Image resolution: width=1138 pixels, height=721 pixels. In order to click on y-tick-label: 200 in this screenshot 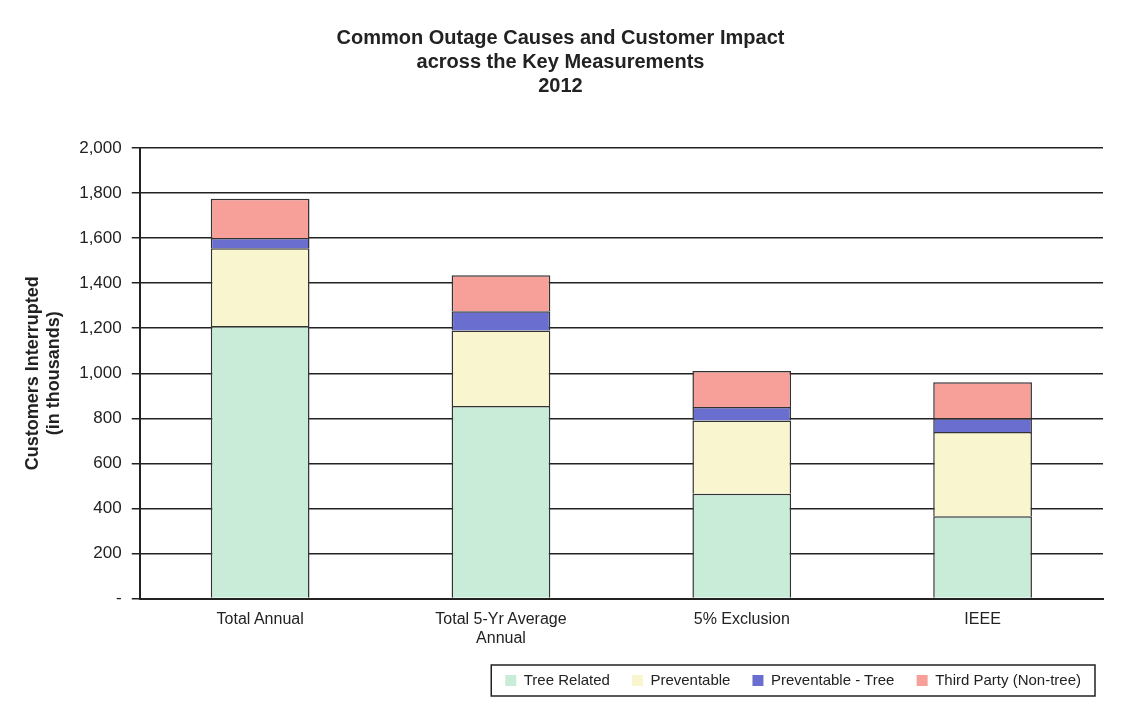, I will do `click(107, 553)`.